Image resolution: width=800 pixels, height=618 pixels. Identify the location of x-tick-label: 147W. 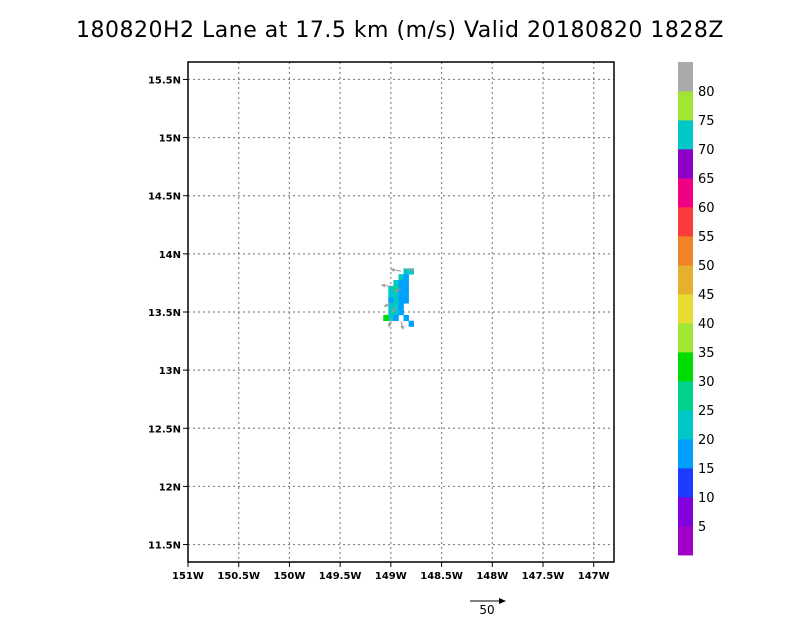
(594, 576).